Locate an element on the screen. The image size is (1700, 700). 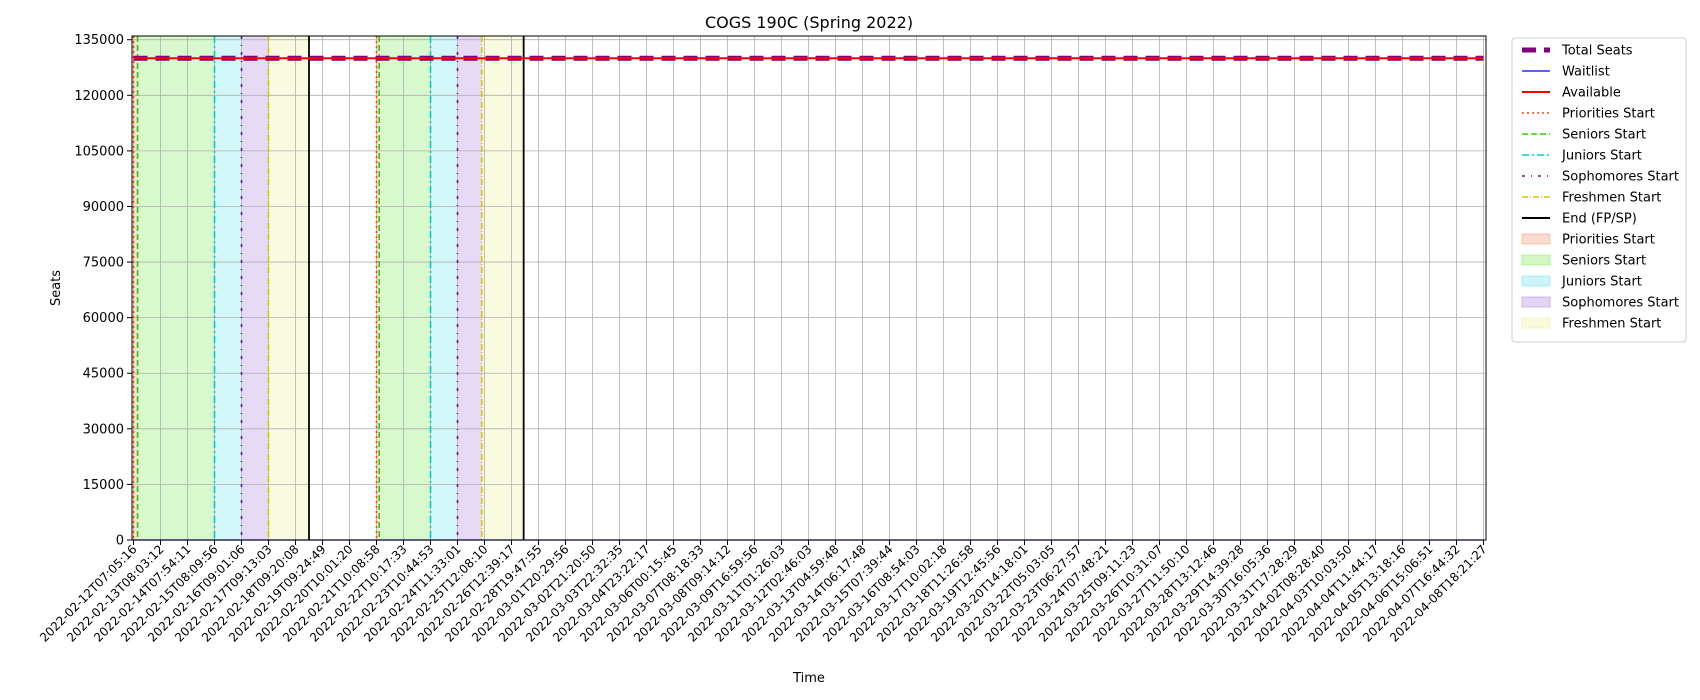
x-axis-label: Time is located at coordinates (808, 678).